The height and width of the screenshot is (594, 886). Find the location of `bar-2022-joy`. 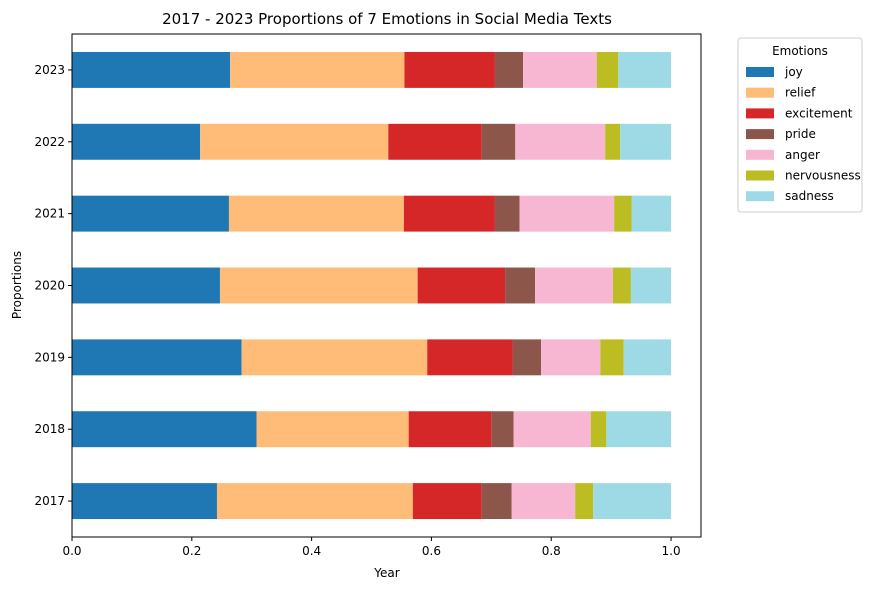

bar-2022-joy is located at coordinates (136, 141).